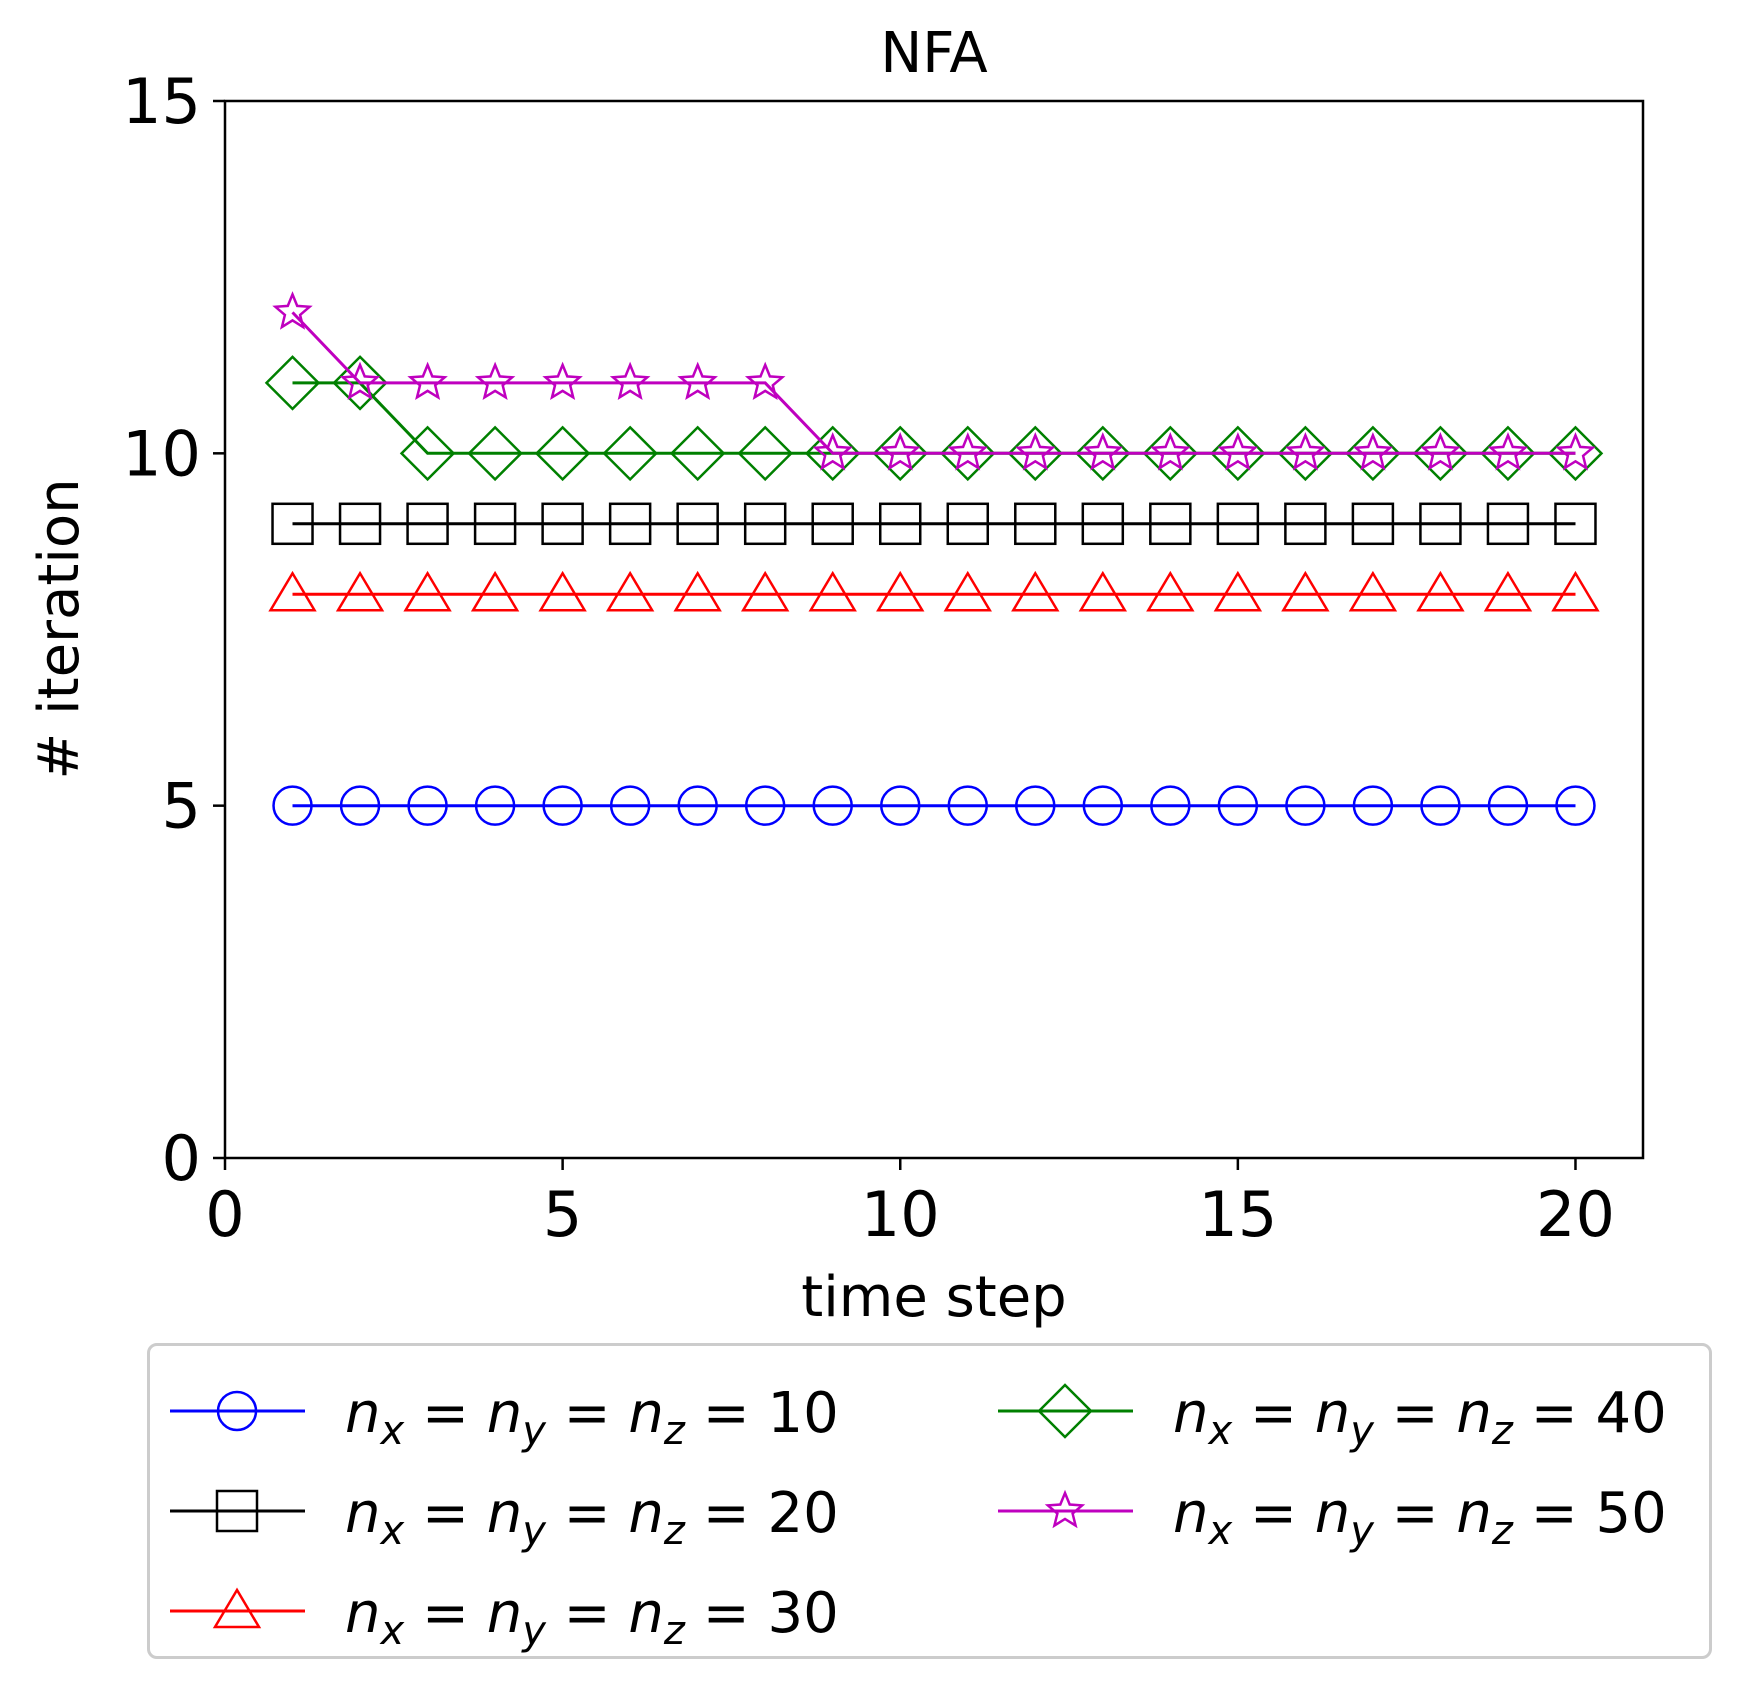 Image resolution: width=1742 pixels, height=1688 pixels. I want to click on legend-var3: n, so click(1474, 1513).